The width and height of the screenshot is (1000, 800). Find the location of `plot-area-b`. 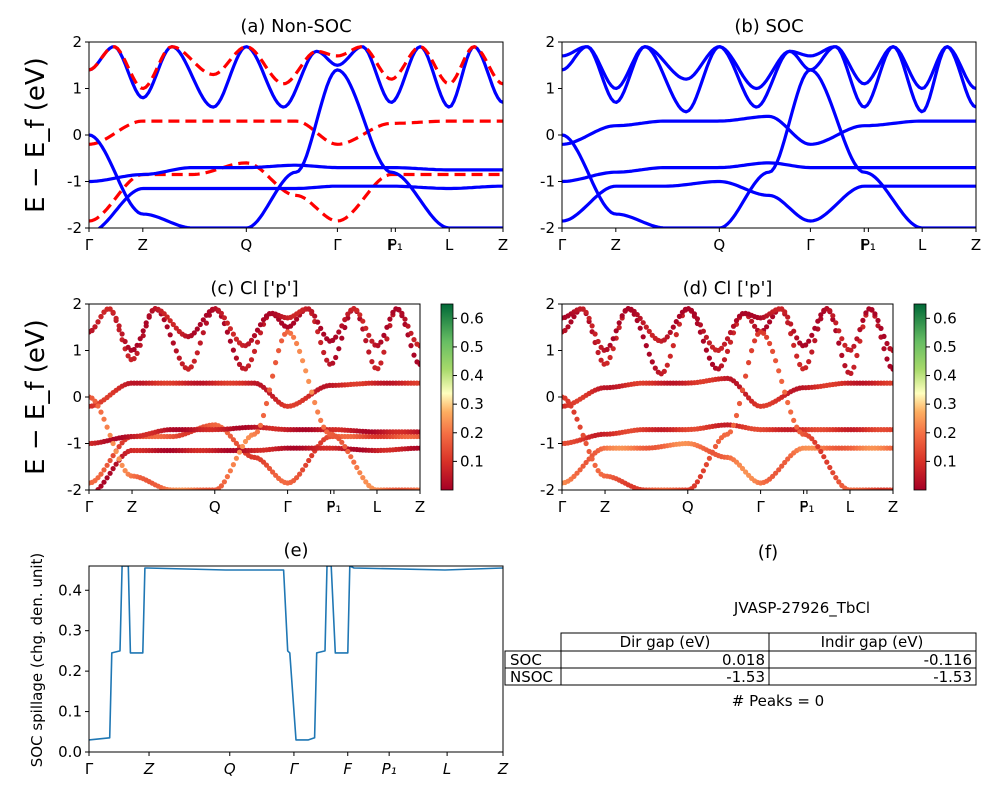

plot-area-b is located at coordinates (769, 136).